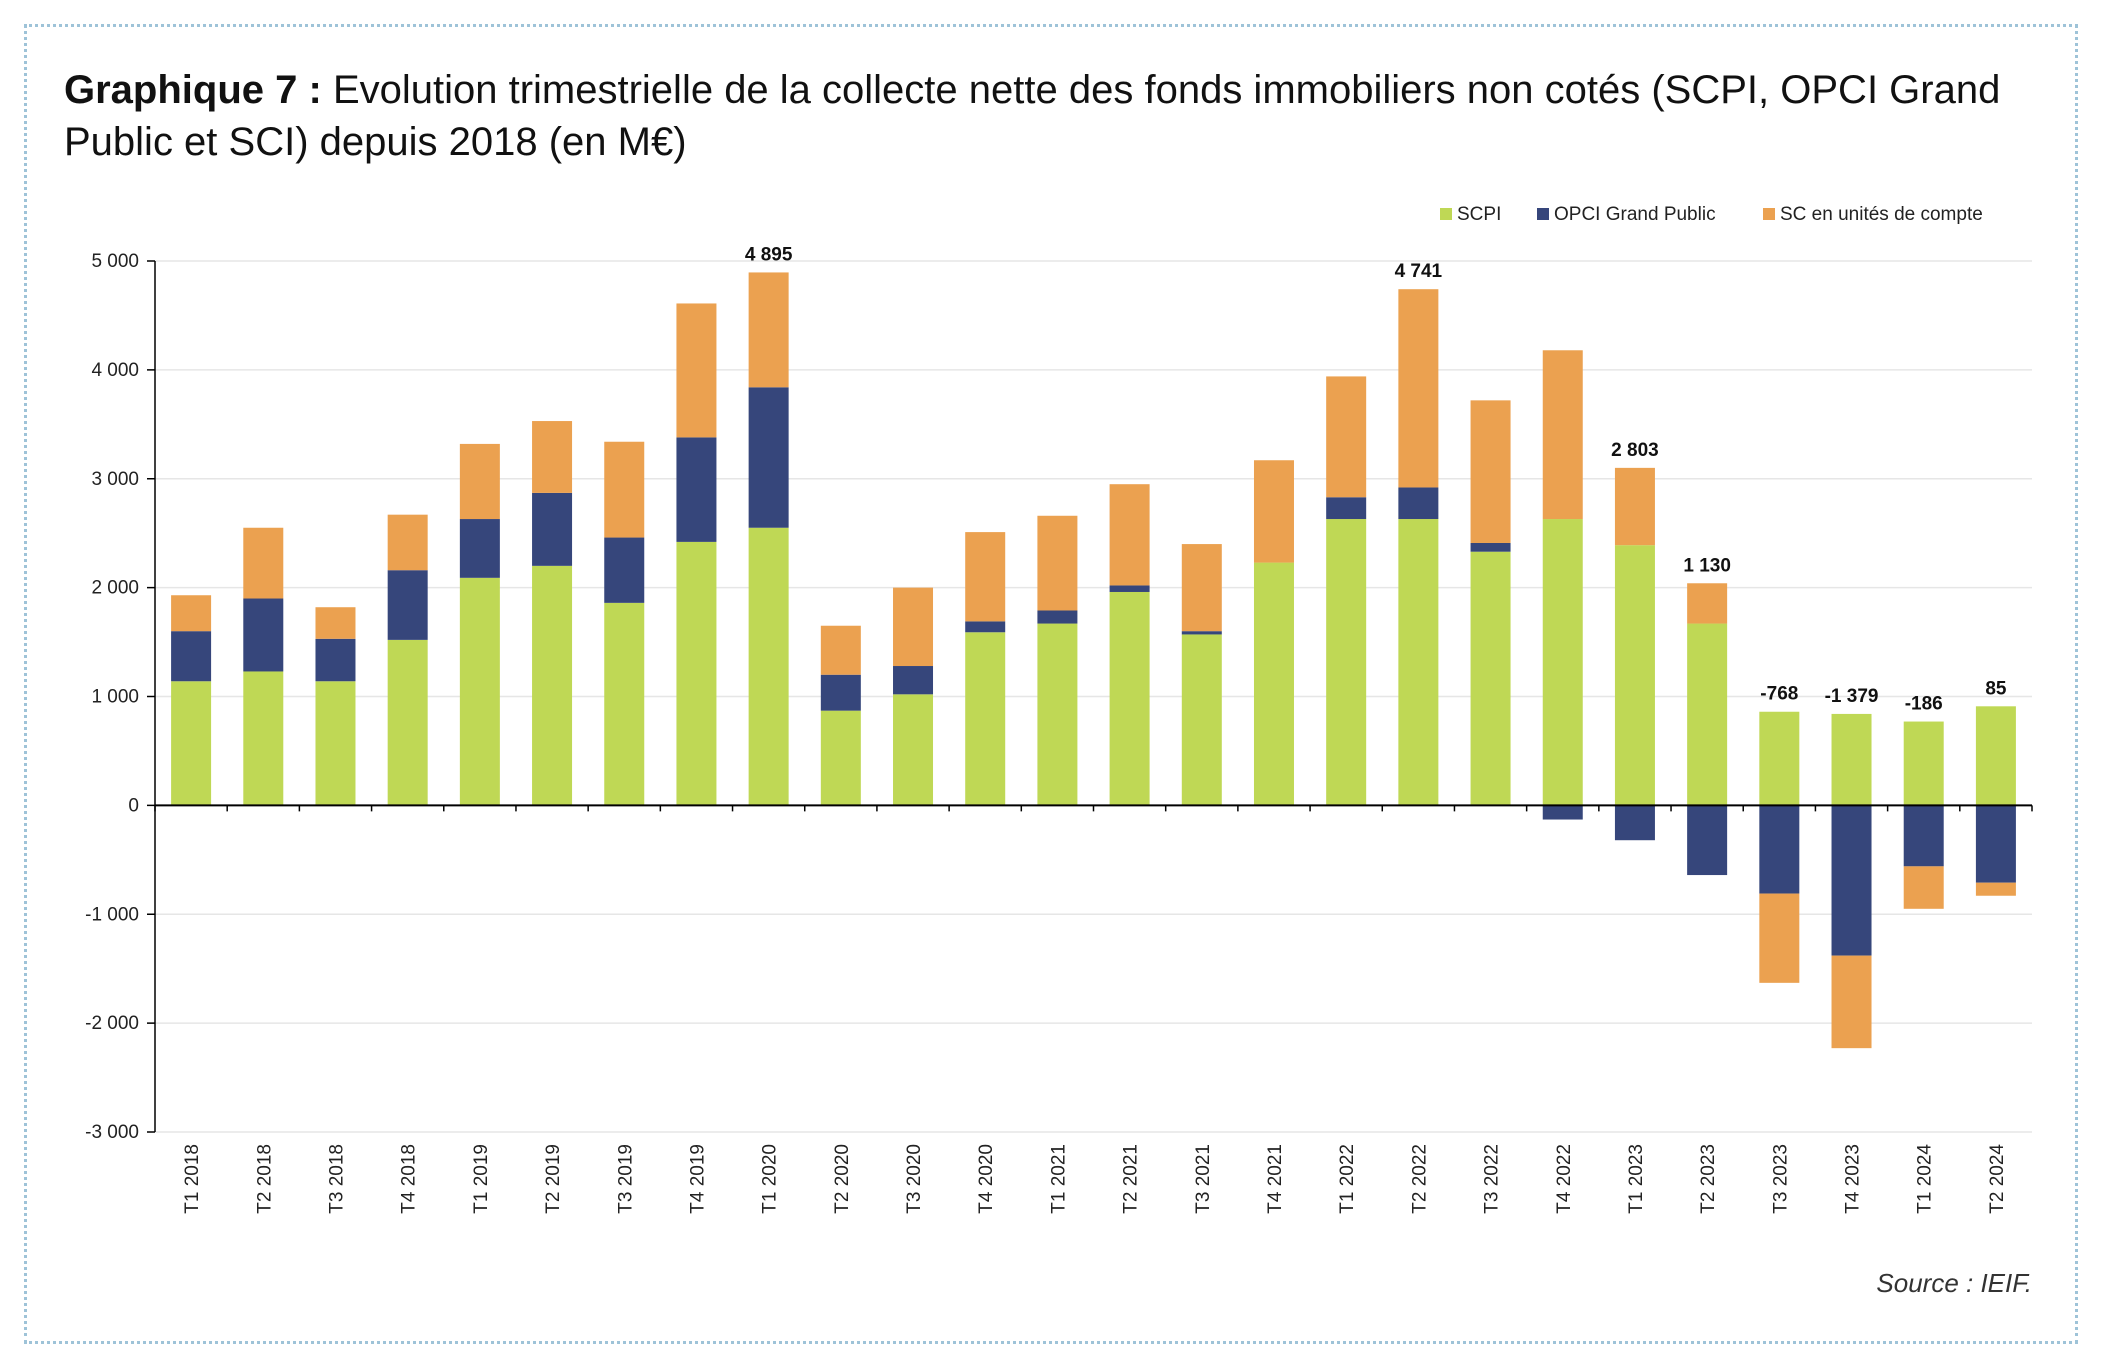 This screenshot has height=1368, width=2102. What do you see at coordinates (115, 588) in the screenshot?
I see `y-tick-label: 2 000` at bounding box center [115, 588].